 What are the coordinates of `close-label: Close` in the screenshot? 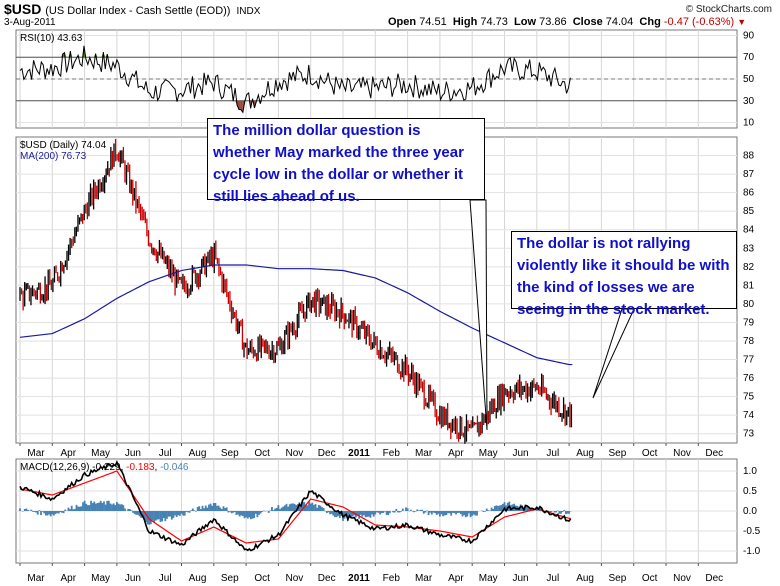 It's located at (587, 22).